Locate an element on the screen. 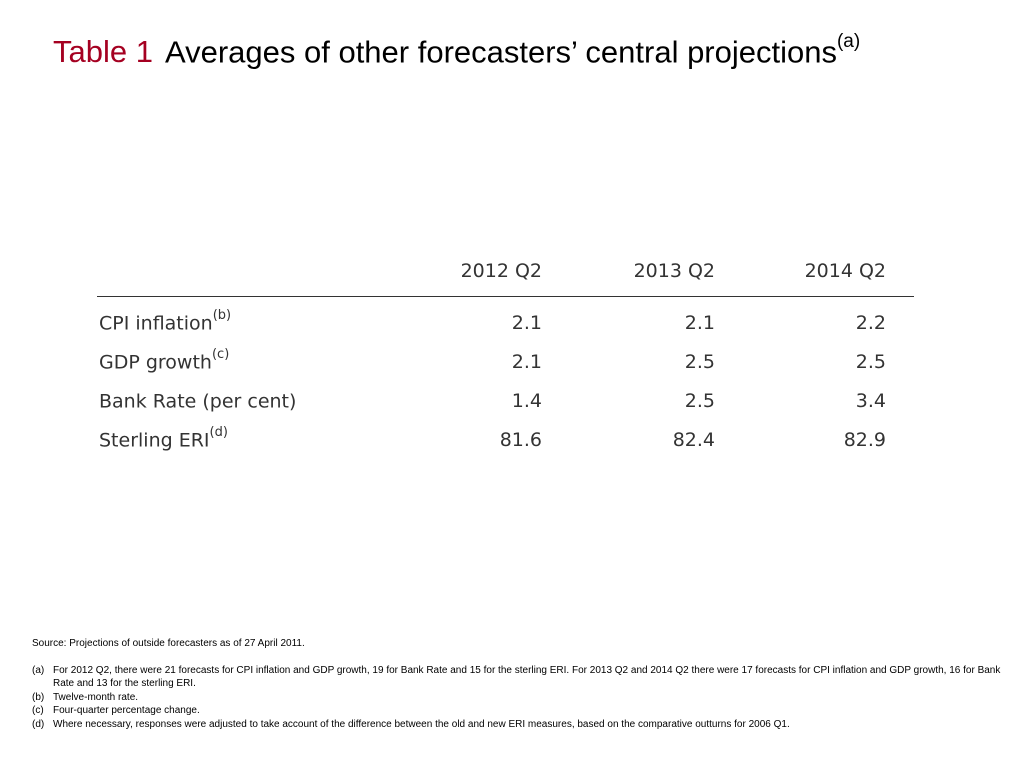 This screenshot has width=1024, height=768. table-cell: 1.4 is located at coordinates (526, 400).